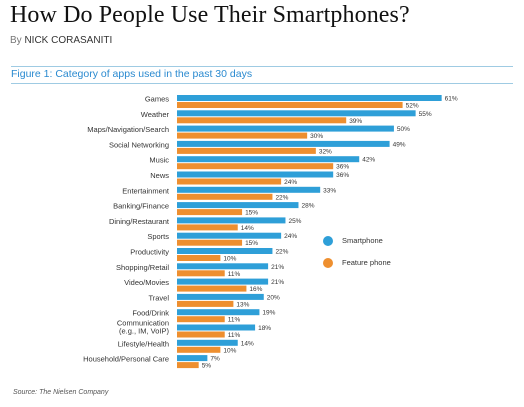 This screenshot has width=524, height=407. Describe the element at coordinates (146, 190) in the screenshot. I see `category-label: Entertainment` at that location.